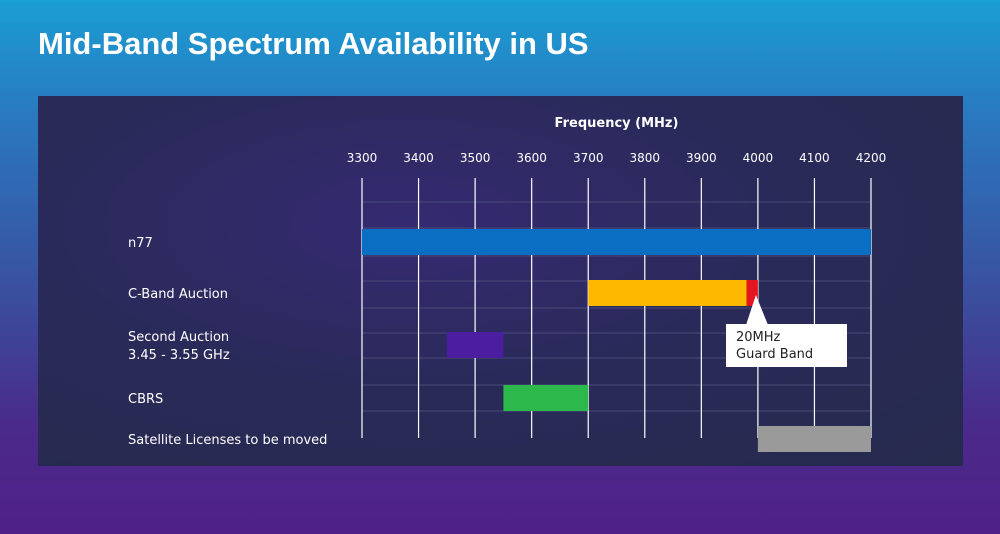 This screenshot has height=534, width=1000. What do you see at coordinates (871, 158) in the screenshot?
I see `x-tick-label: 4200` at bounding box center [871, 158].